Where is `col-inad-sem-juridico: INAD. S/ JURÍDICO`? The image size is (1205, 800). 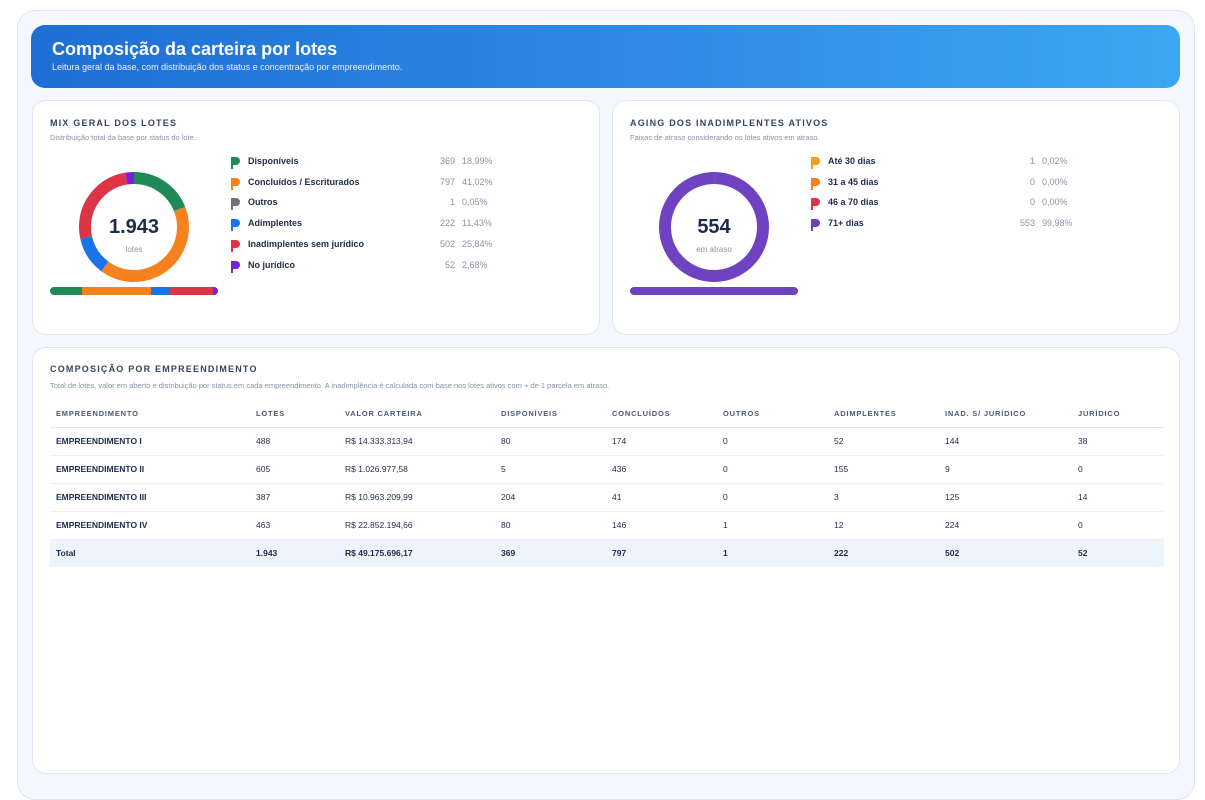
col-inad-sem-juridico: INAD. S/ JURÍDICO is located at coordinates (1005, 413).